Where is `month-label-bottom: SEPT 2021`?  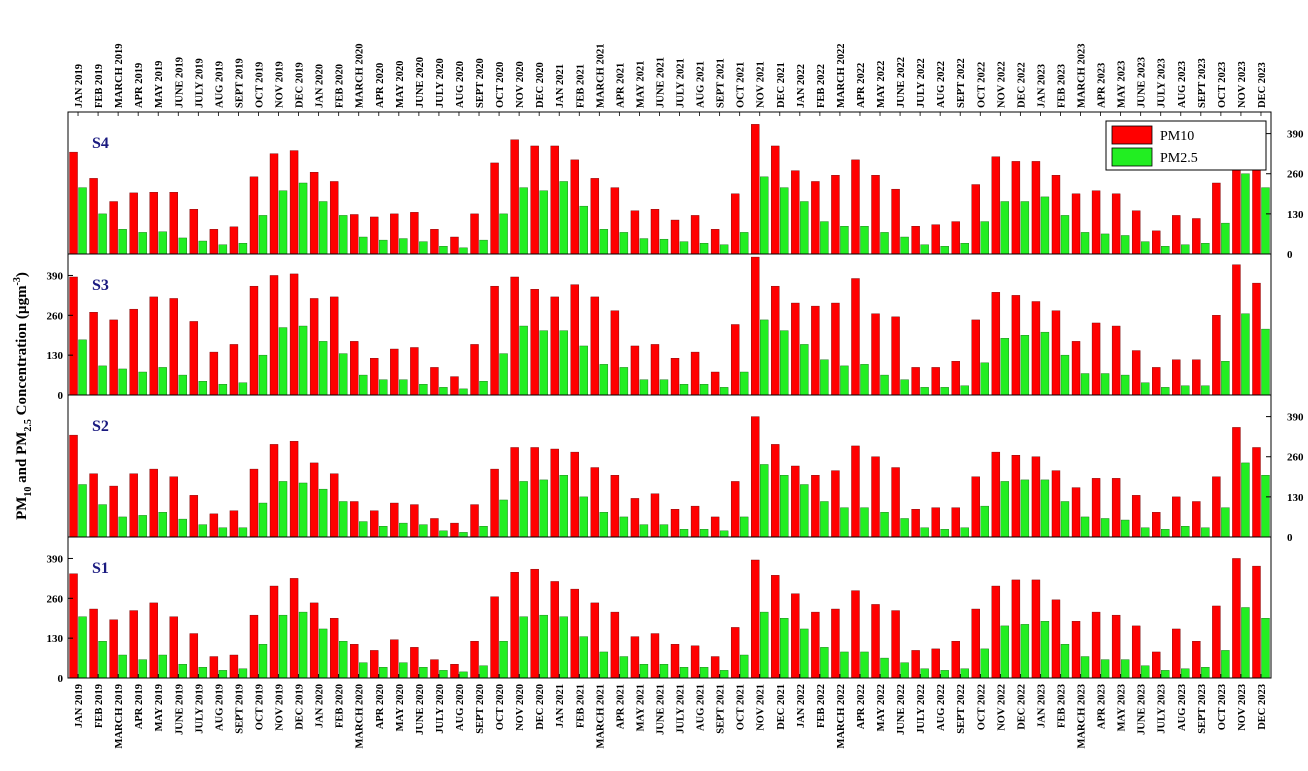 month-label-bottom: SEPT 2021 is located at coordinates (721, 709).